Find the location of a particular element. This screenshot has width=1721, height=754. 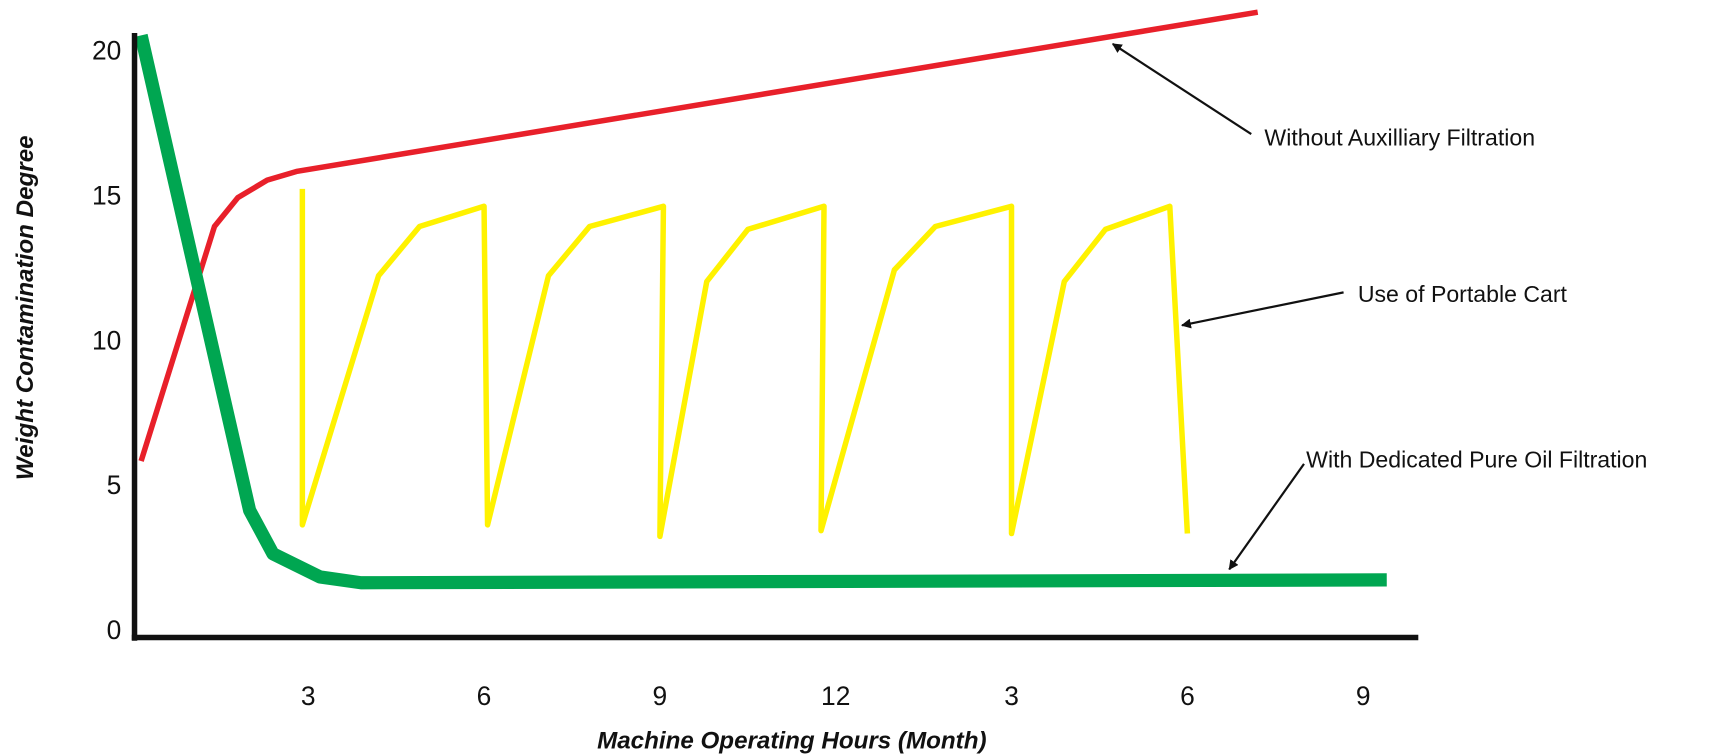

series-annotation: Without Auxilliary Filtration is located at coordinates (1399, 138).